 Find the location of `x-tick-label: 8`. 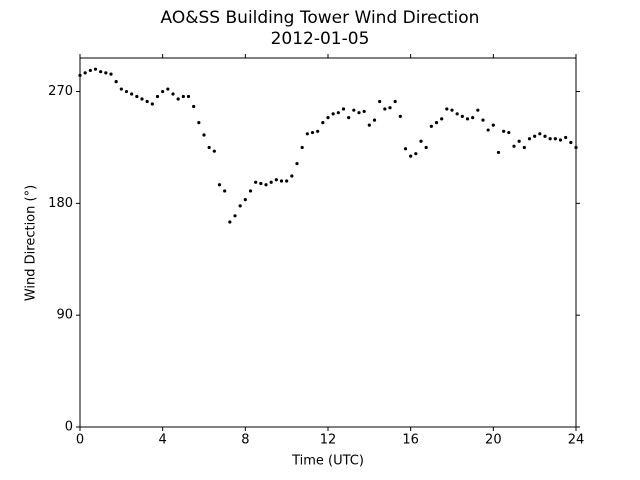

x-tick-label: 8 is located at coordinates (245, 440).